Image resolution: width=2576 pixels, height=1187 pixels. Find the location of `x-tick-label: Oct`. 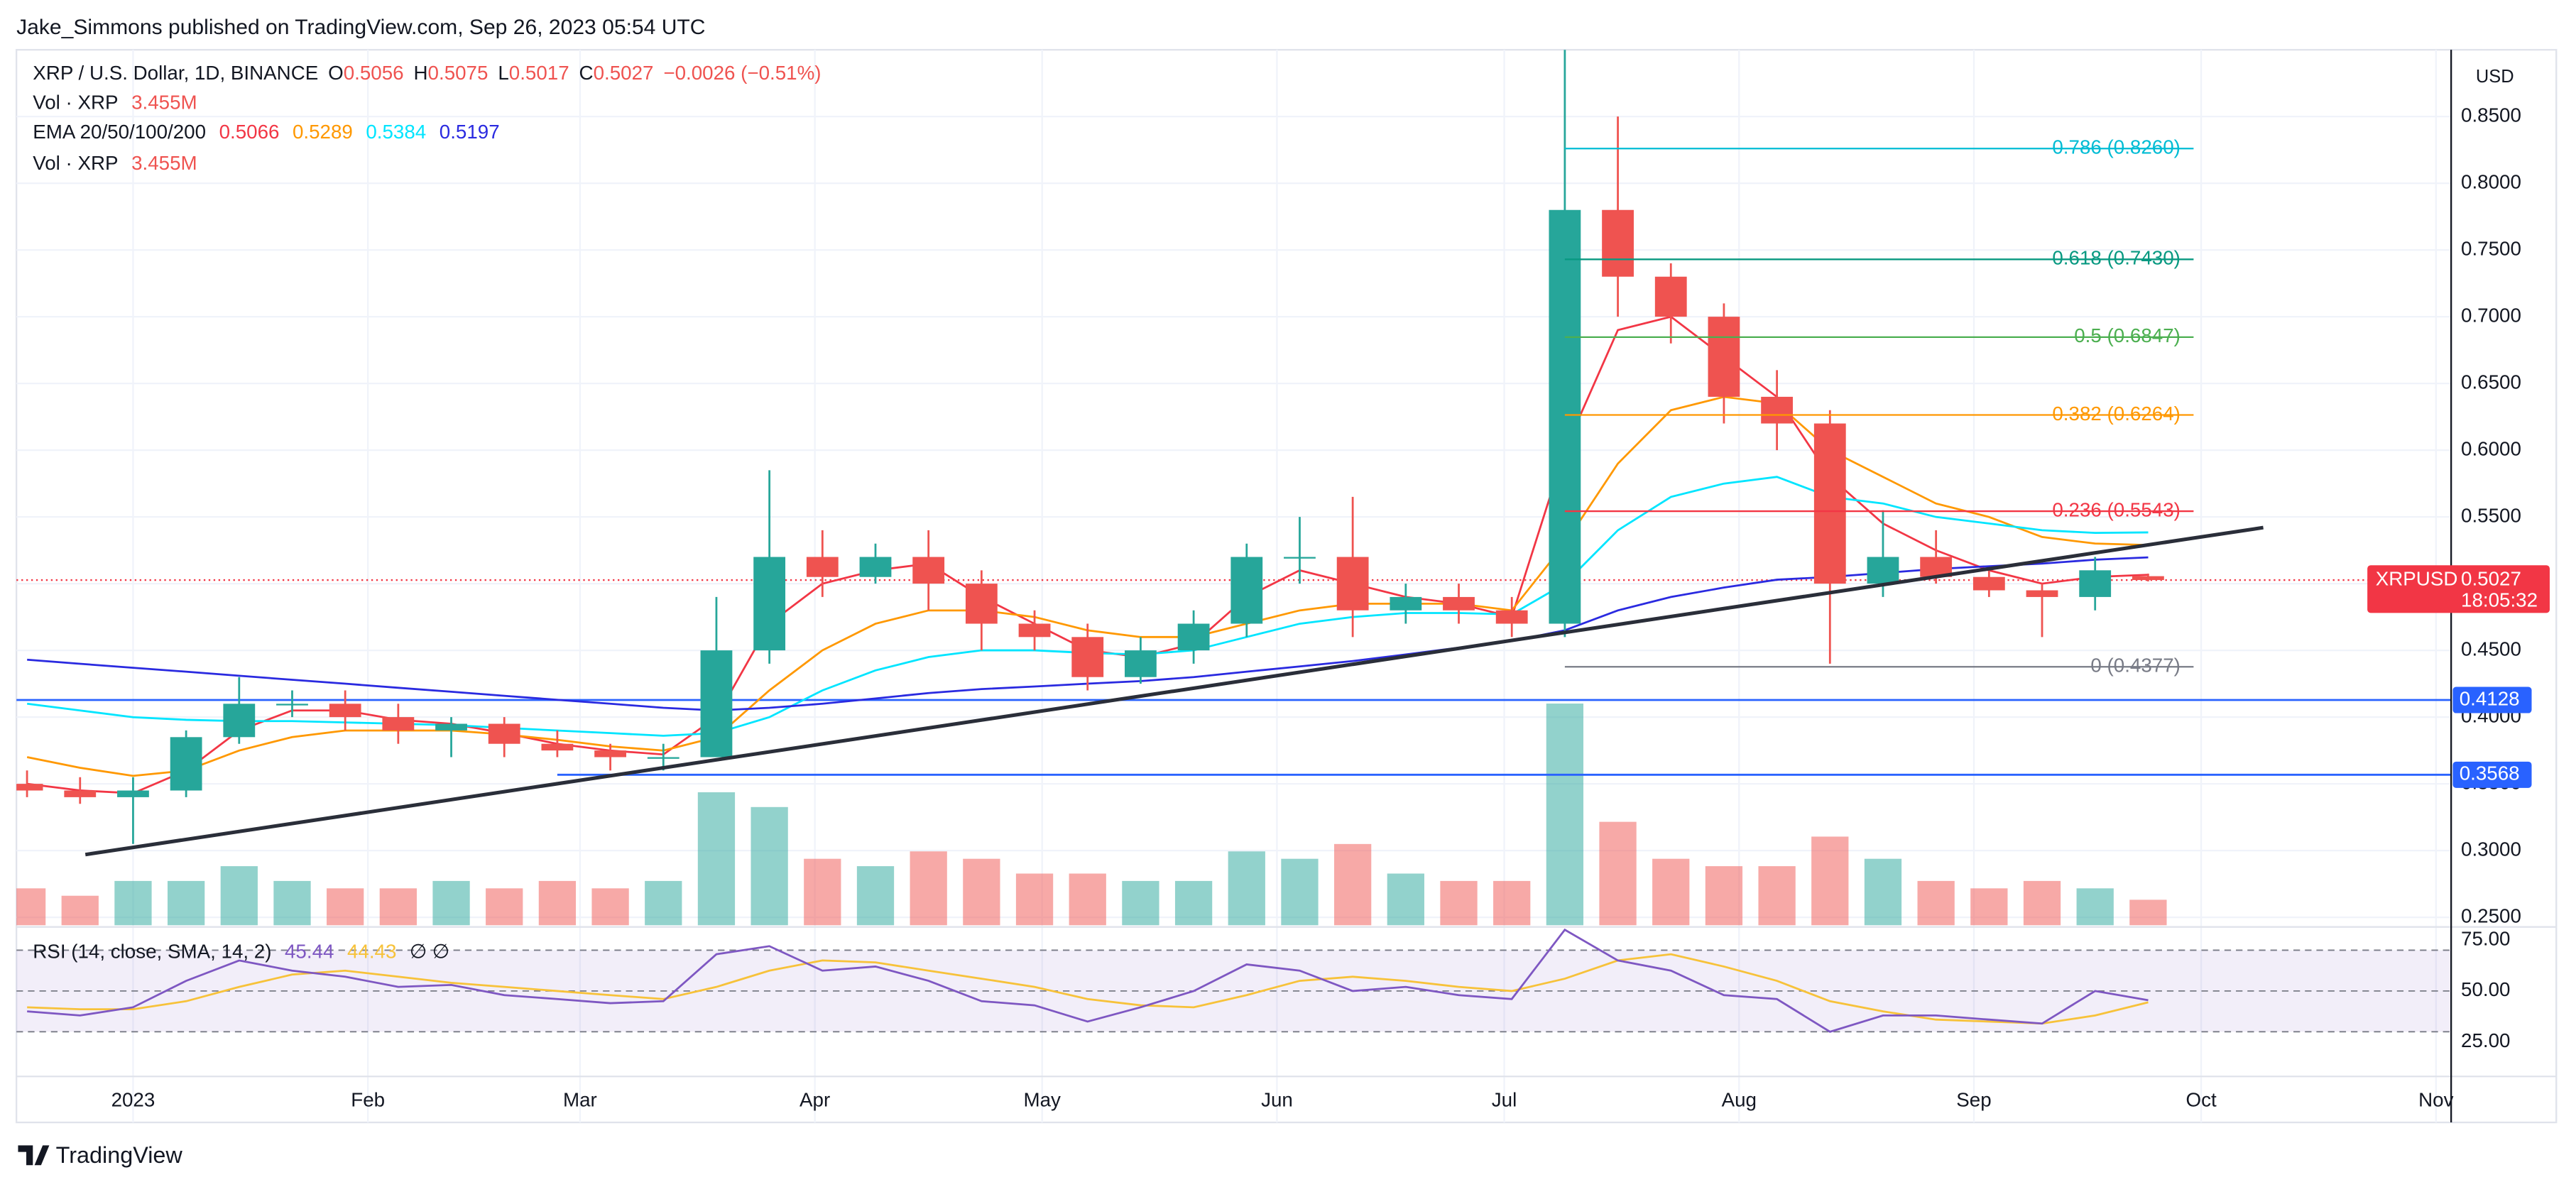

x-tick-label: Oct is located at coordinates (2200, 1099).